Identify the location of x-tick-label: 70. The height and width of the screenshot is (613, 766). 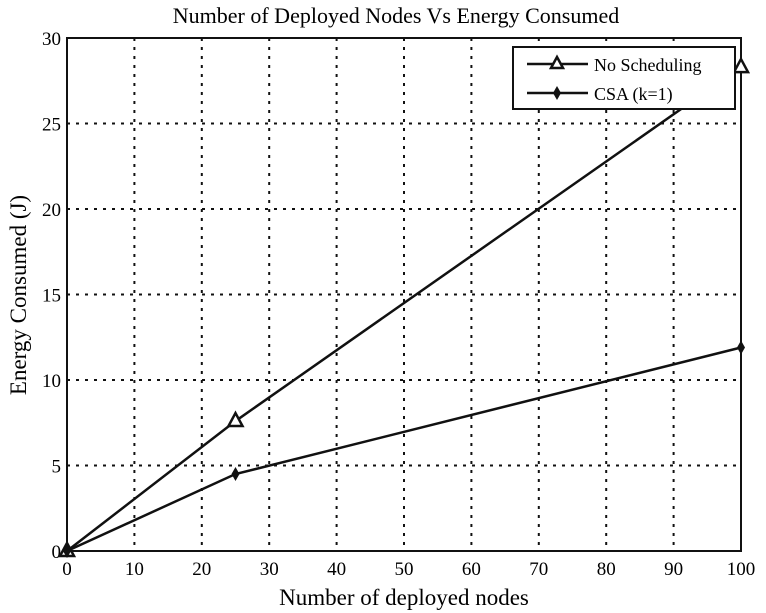
(538, 569).